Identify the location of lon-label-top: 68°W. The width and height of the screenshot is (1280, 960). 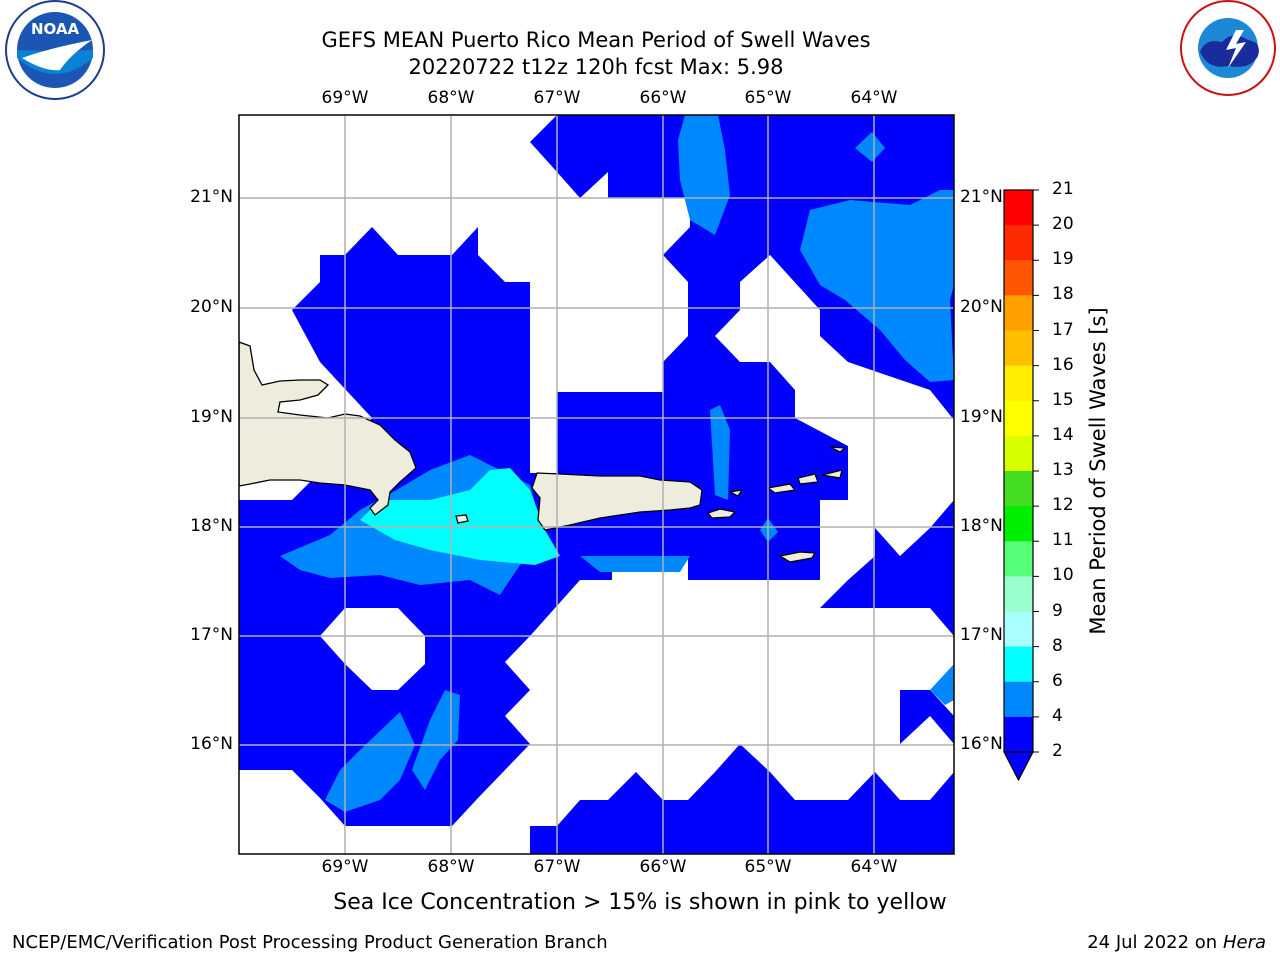
(451, 98).